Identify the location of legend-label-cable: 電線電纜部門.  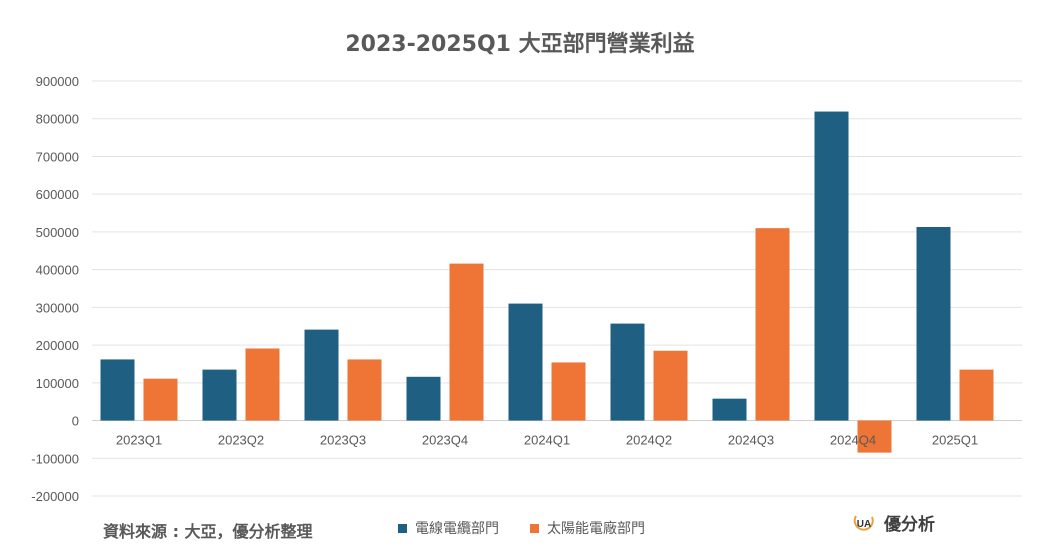
(457, 529).